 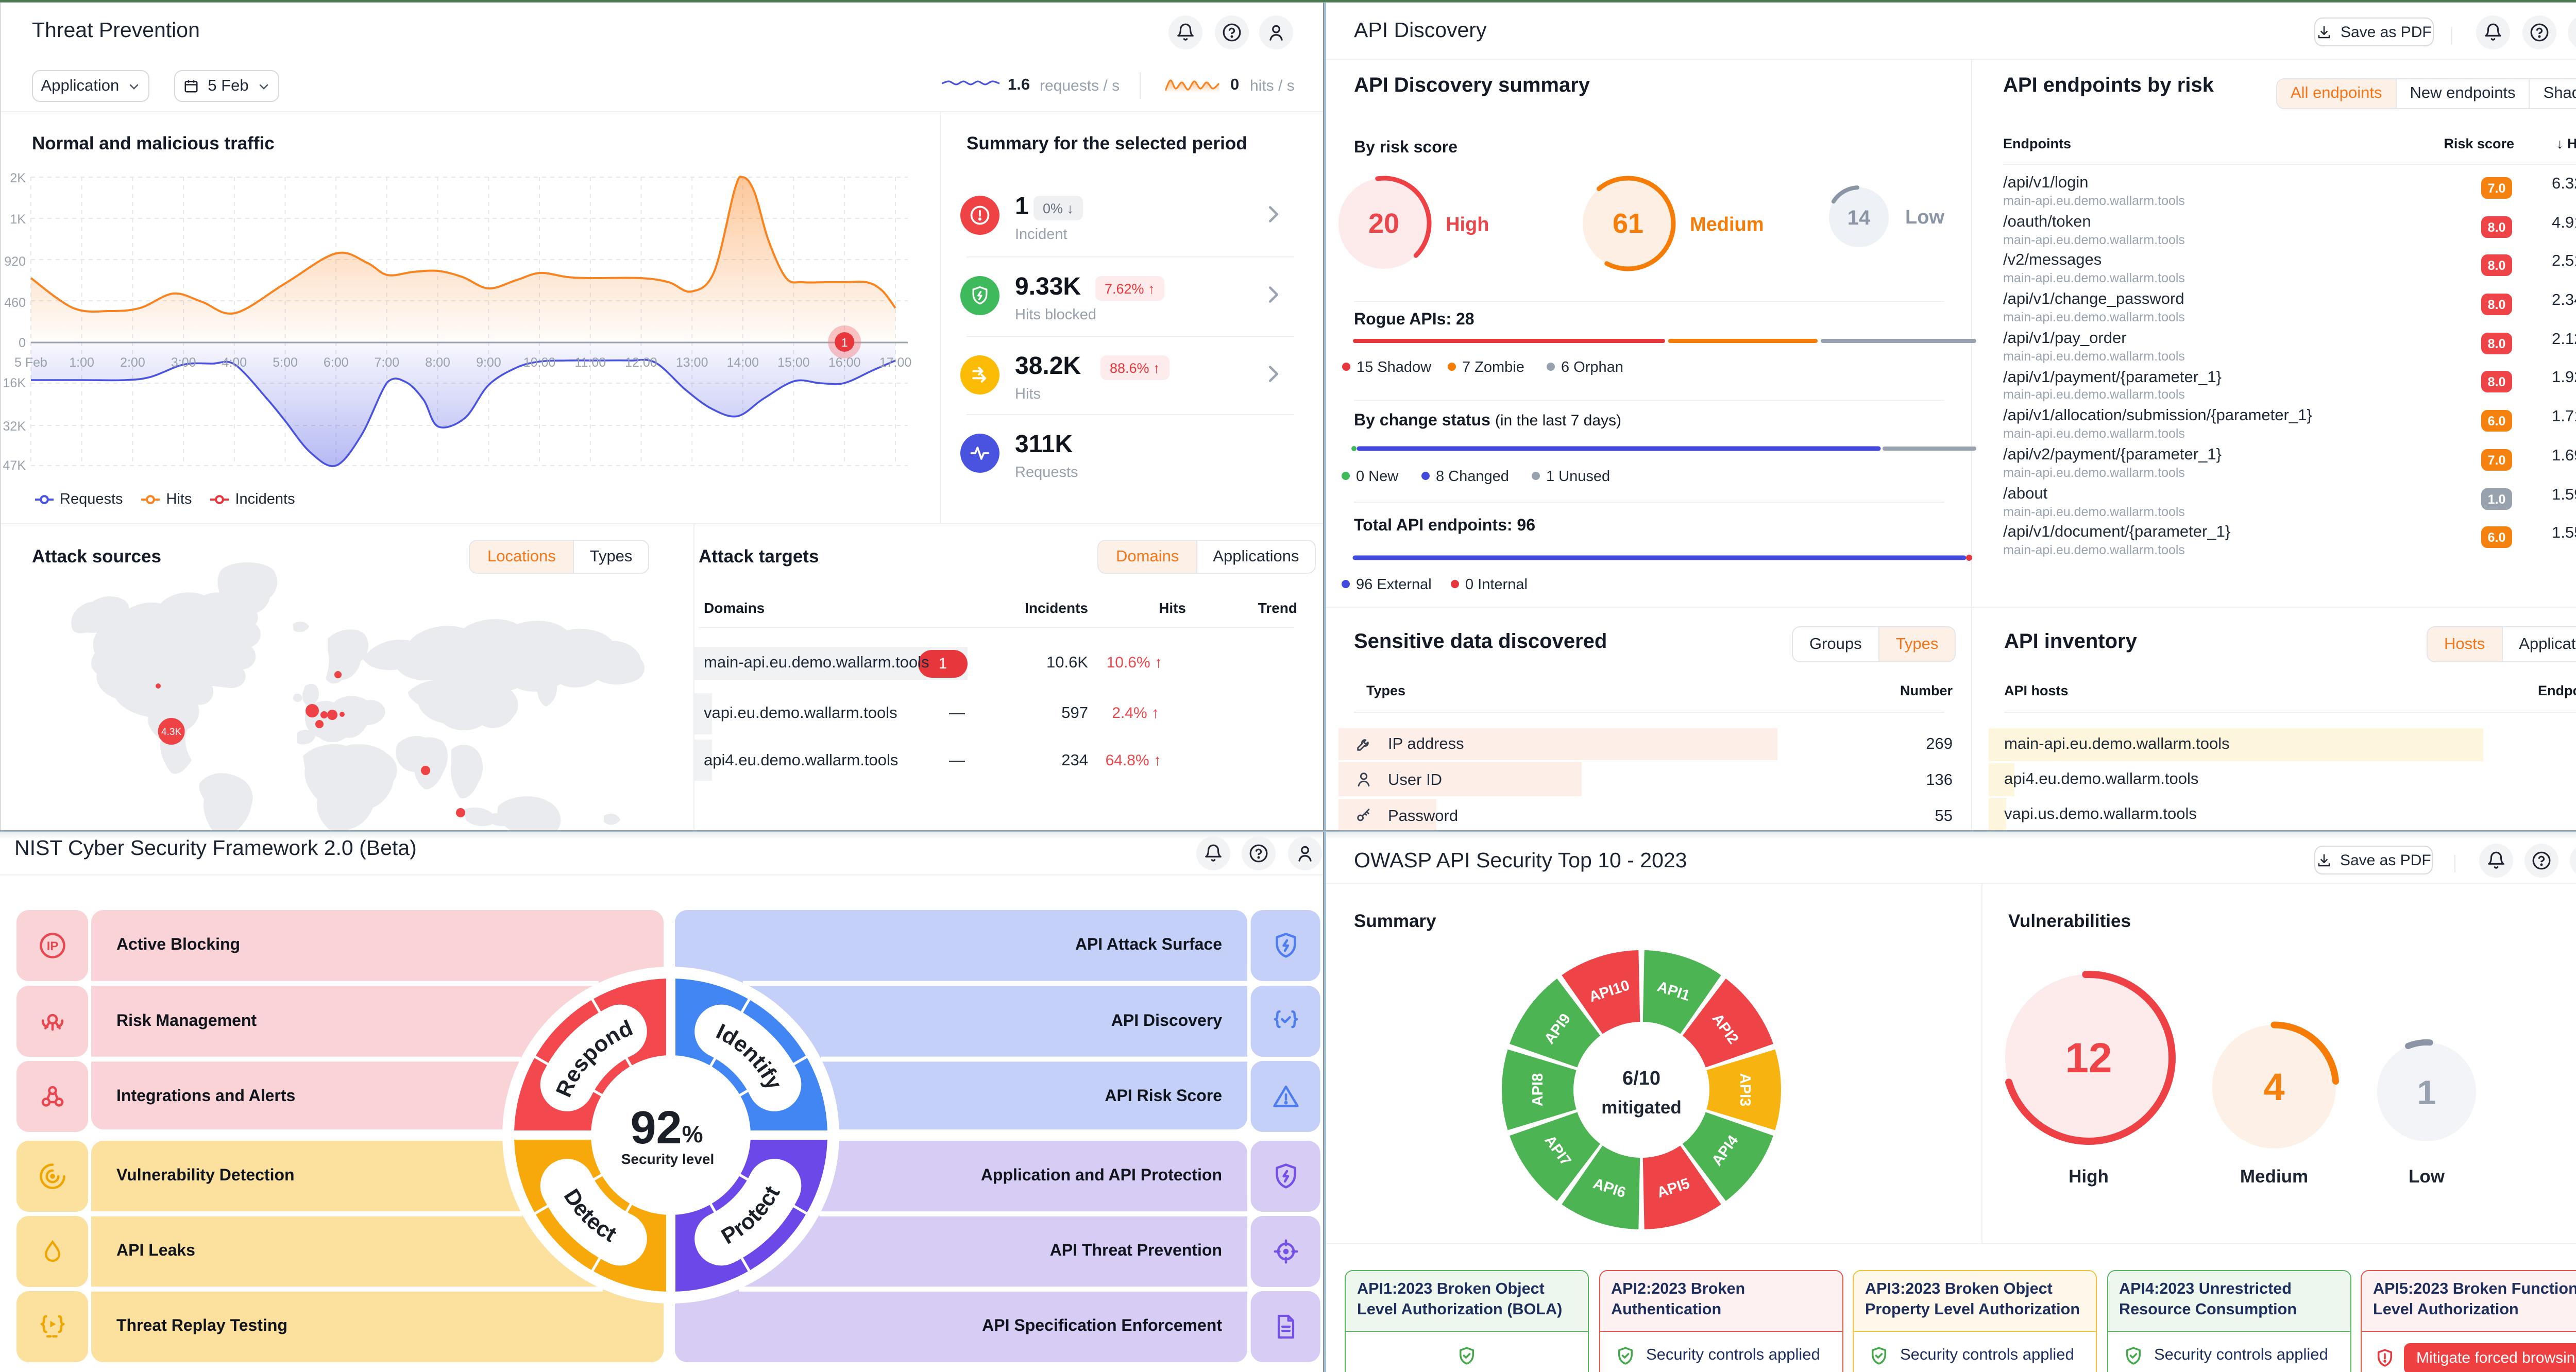 I want to click on svg-text: 12, so click(x=2088, y=1058).